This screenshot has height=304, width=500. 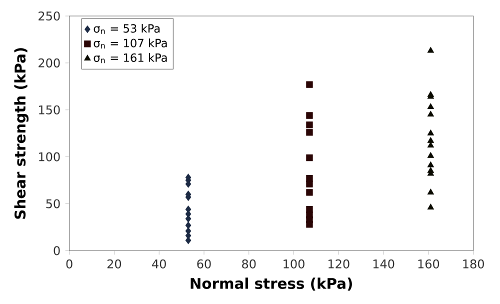 I want to click on legend-label: σ$_{n}$ = 53 kPa, so click(x=127, y=29).